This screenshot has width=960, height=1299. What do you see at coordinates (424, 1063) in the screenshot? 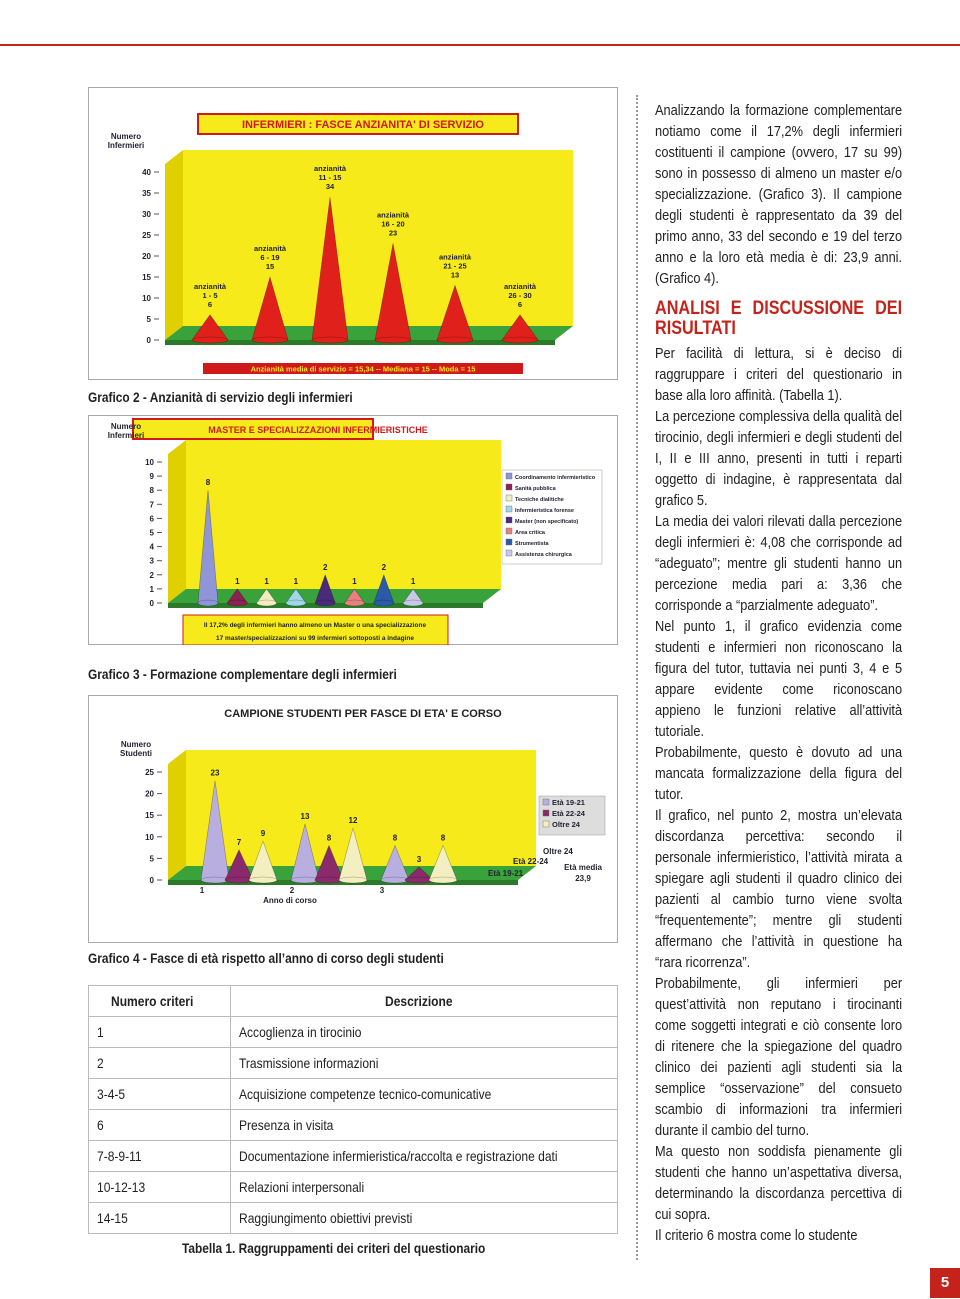
I see `table-cell: Trasmissione informazioni` at bounding box center [424, 1063].